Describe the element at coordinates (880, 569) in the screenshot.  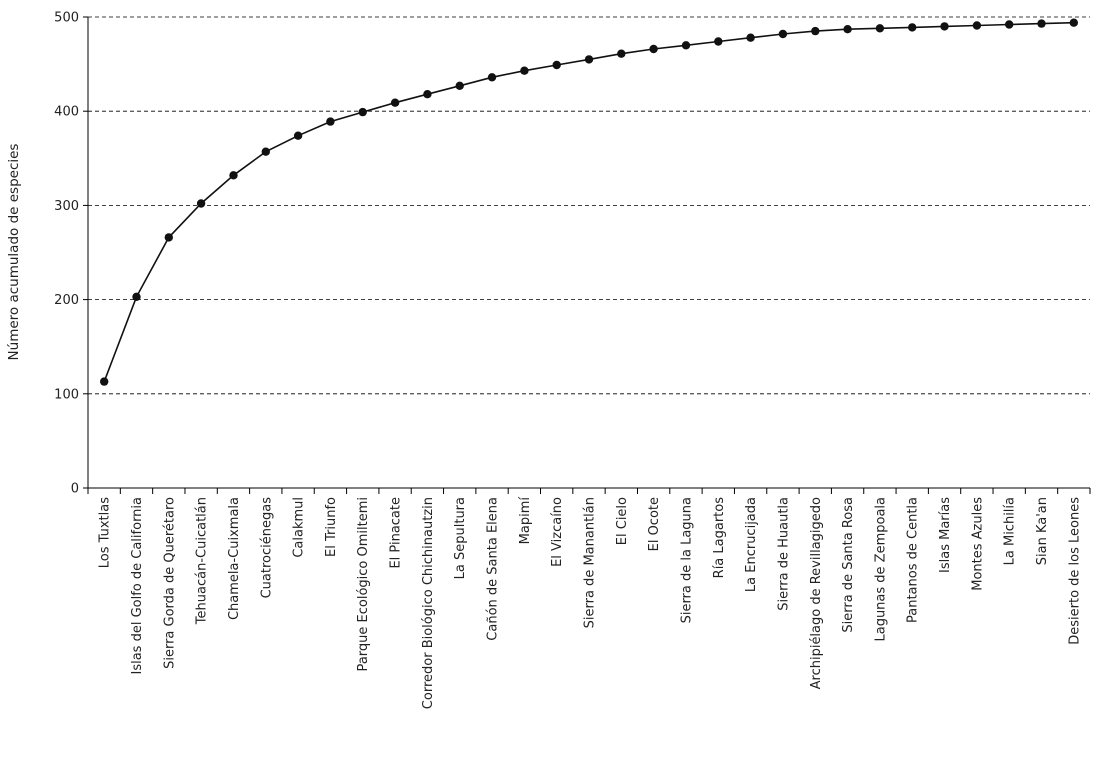
I see `x-tick-label: Lagunas de Zempoala` at that location.